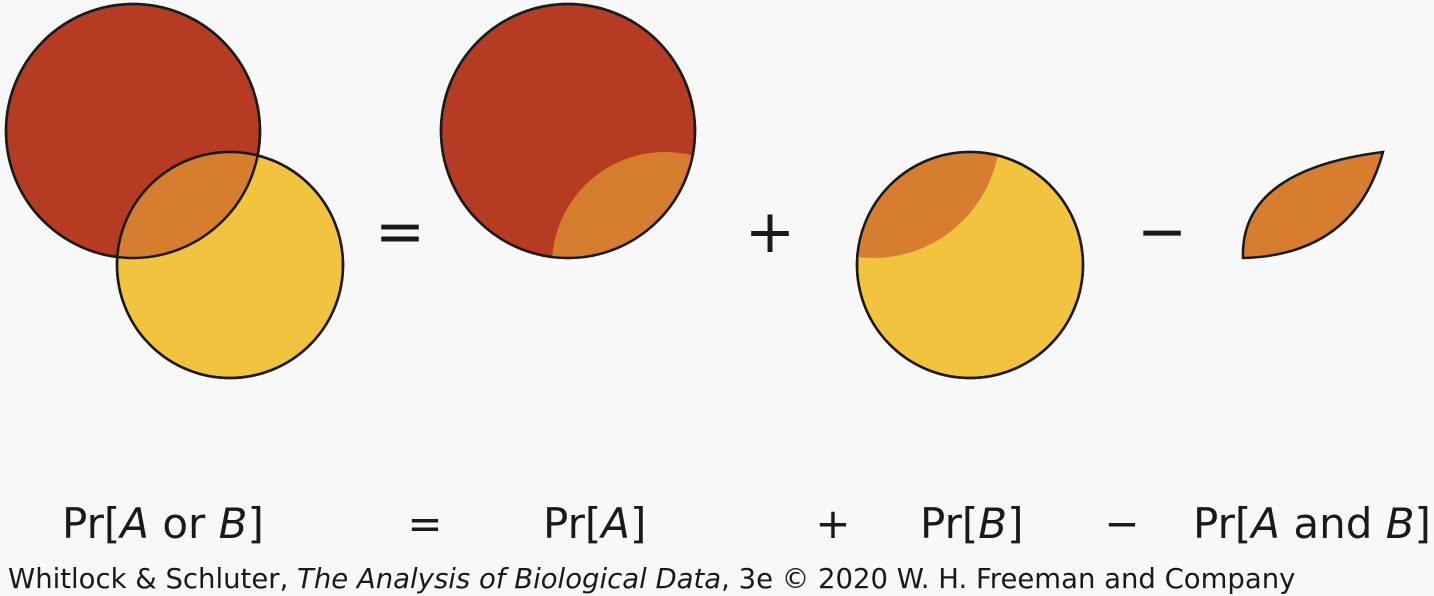 The image size is (1434, 596). Describe the element at coordinates (746, 523) in the screenshot. I see `formula-row: Pr[A or B] = Pr[A] + Pr[B] − Pr[A and B]` at that location.